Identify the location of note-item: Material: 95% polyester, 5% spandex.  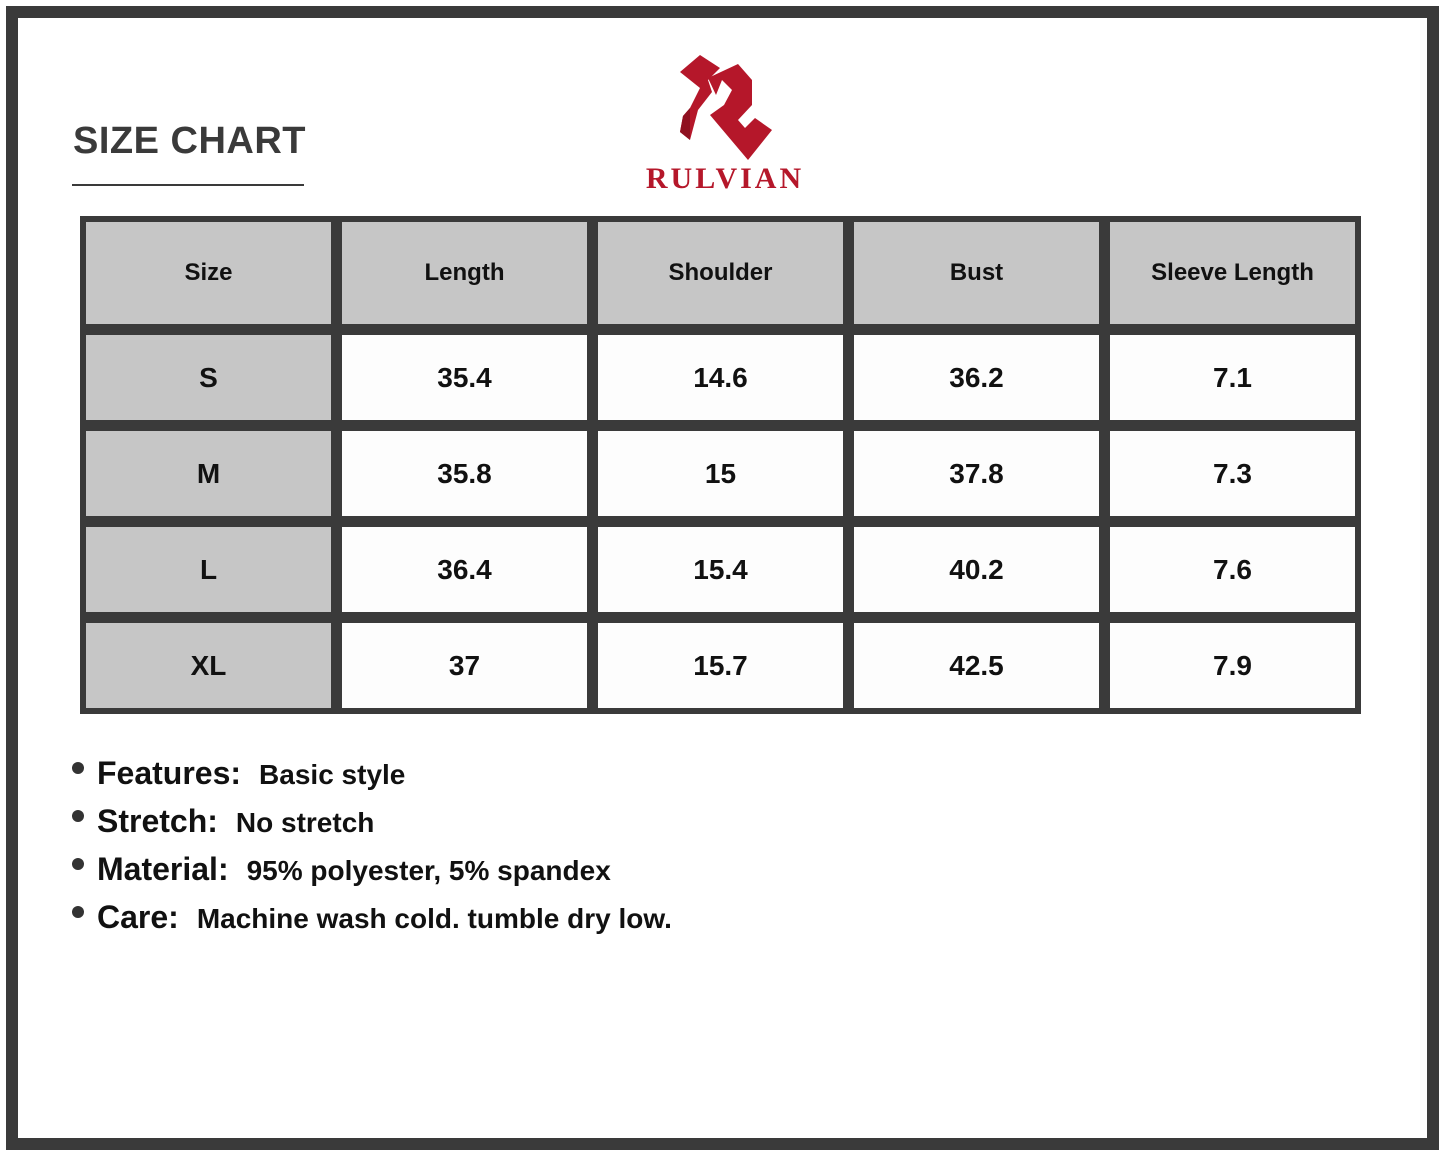
(372, 875).